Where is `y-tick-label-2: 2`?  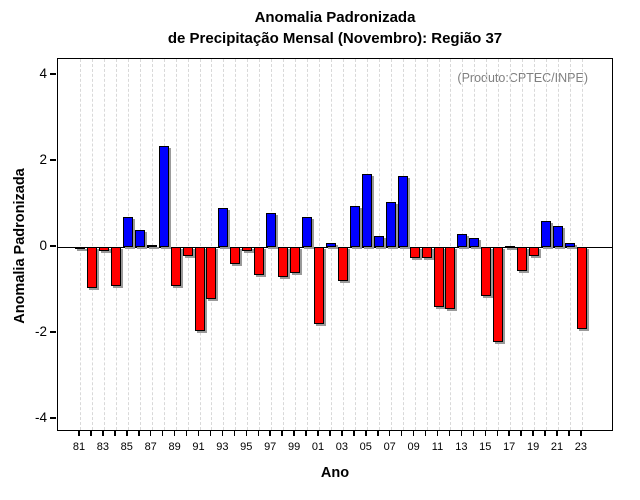 y-tick-label-2: 2 is located at coordinates (43, 159).